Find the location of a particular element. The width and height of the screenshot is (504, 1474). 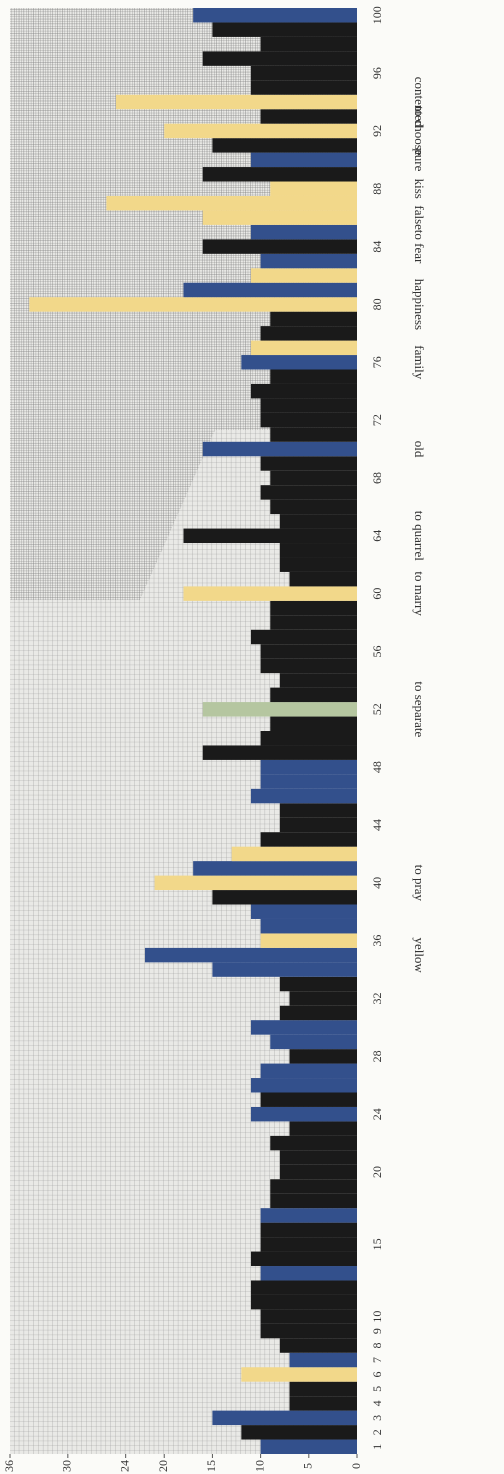

category-label: 3 is located at coordinates (377, 1418).